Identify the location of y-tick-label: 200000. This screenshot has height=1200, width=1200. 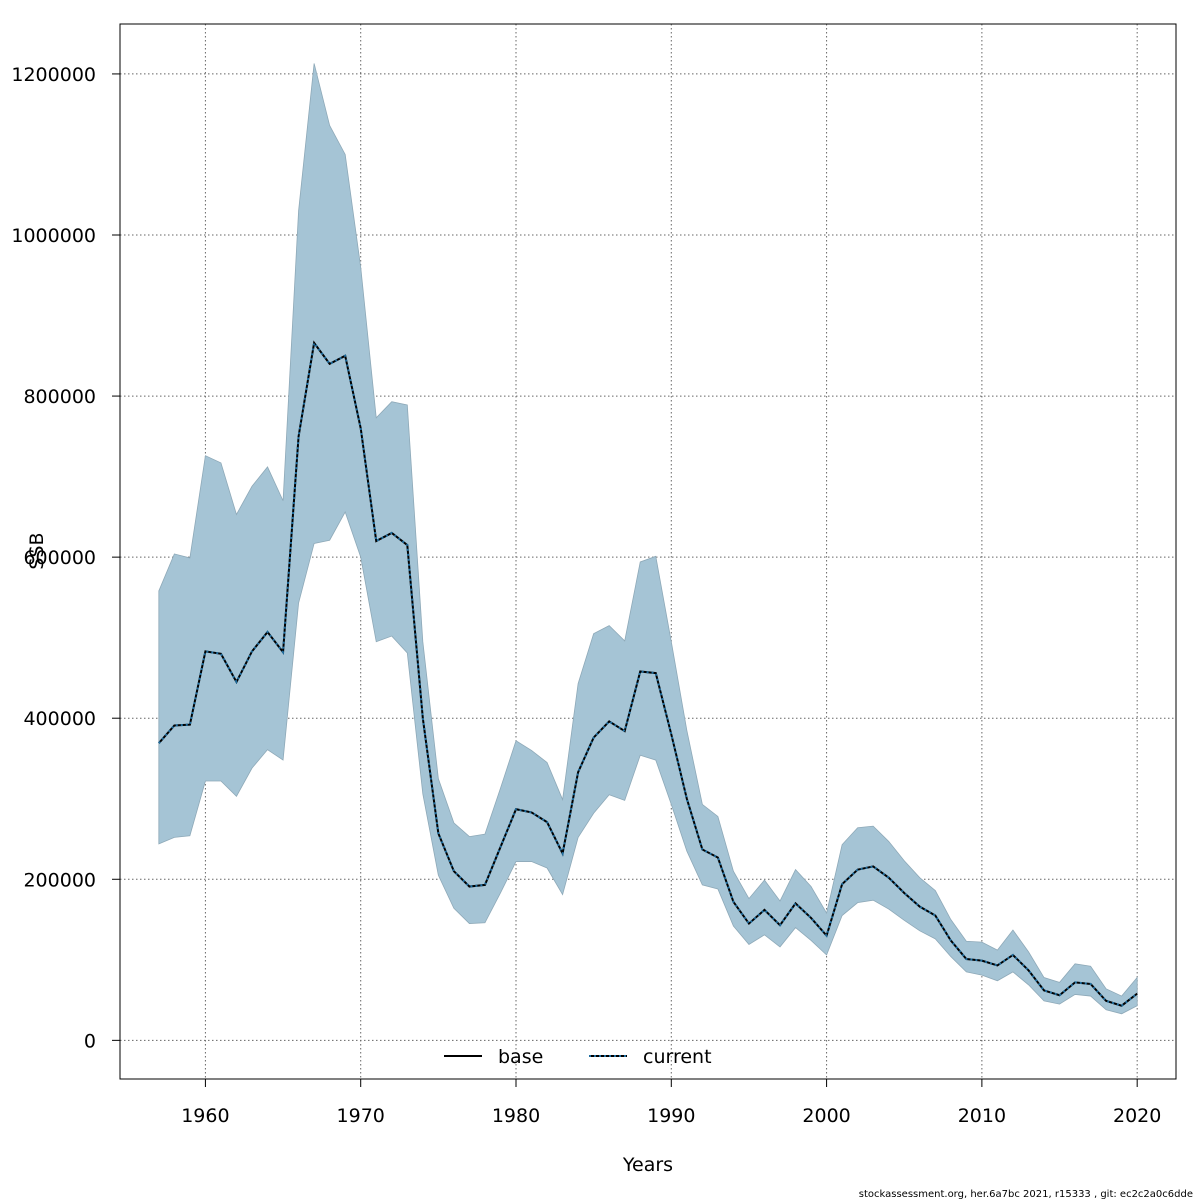
(59, 880).